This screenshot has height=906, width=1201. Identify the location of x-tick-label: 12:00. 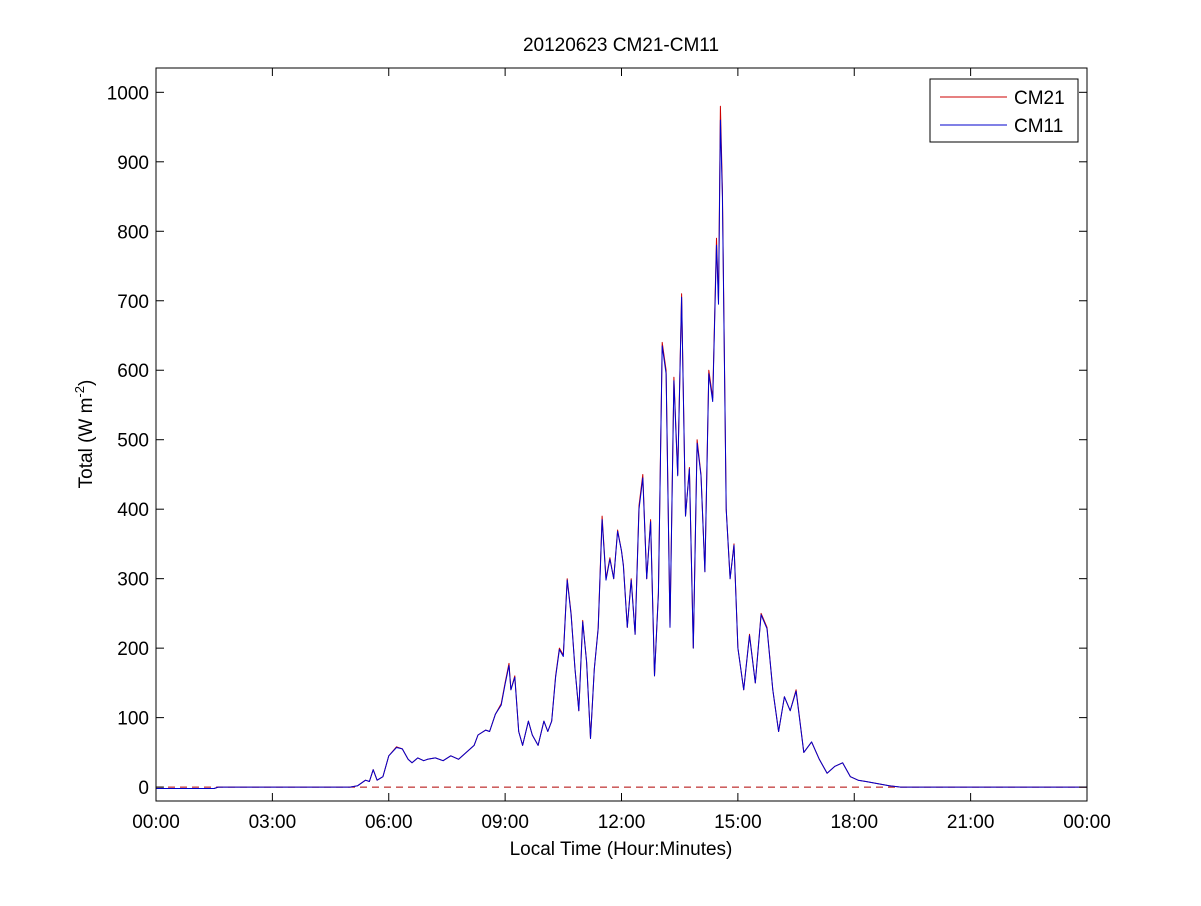
(622, 822).